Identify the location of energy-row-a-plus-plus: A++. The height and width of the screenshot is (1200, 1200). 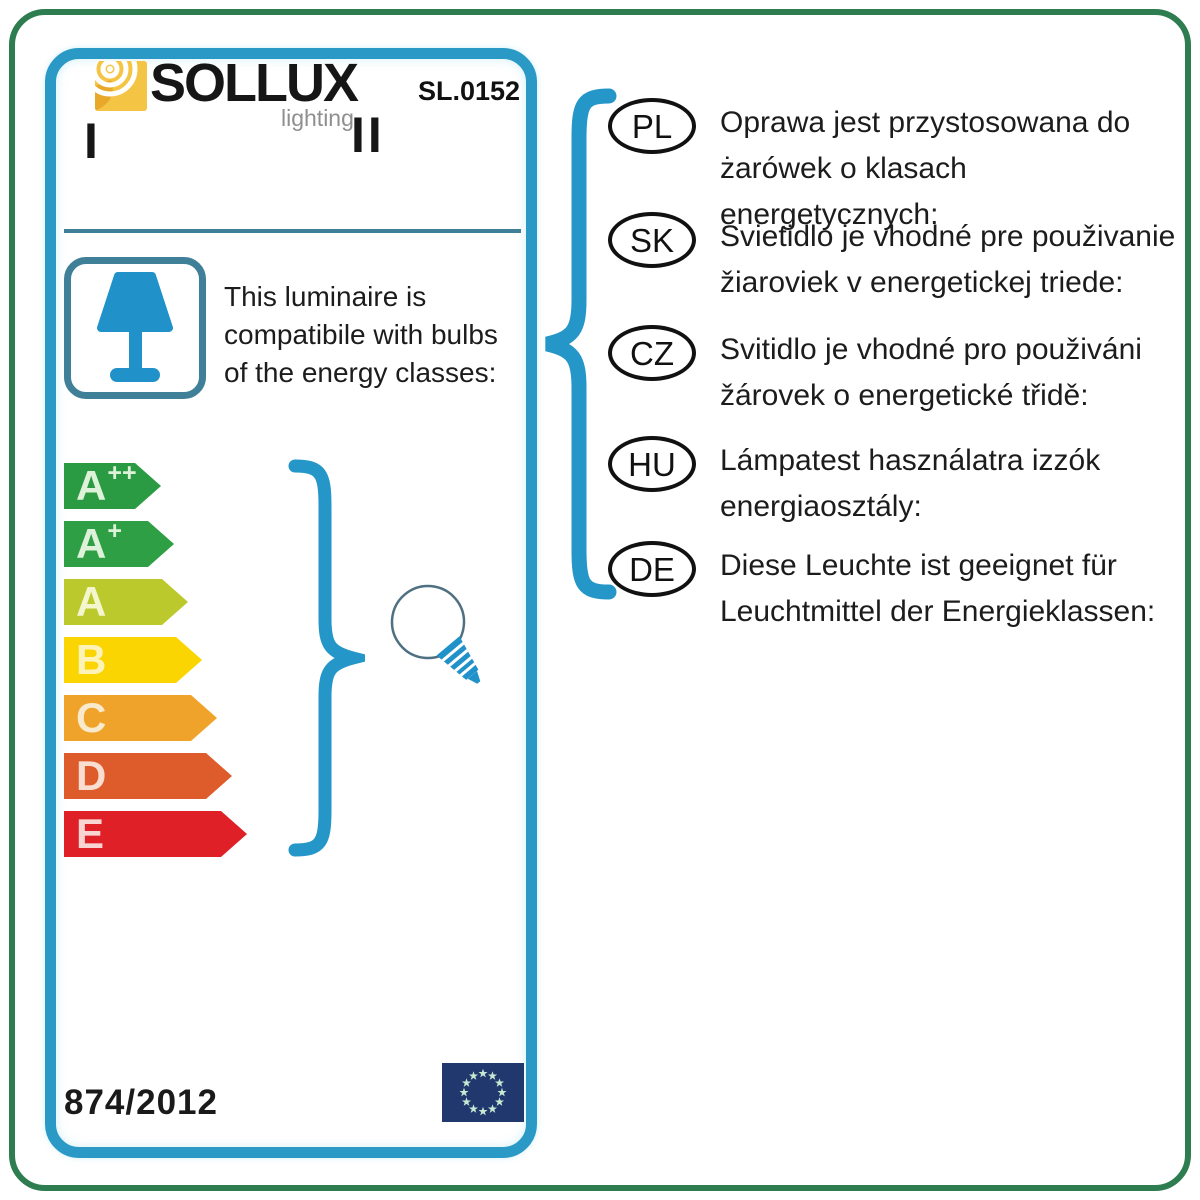
(155, 485).